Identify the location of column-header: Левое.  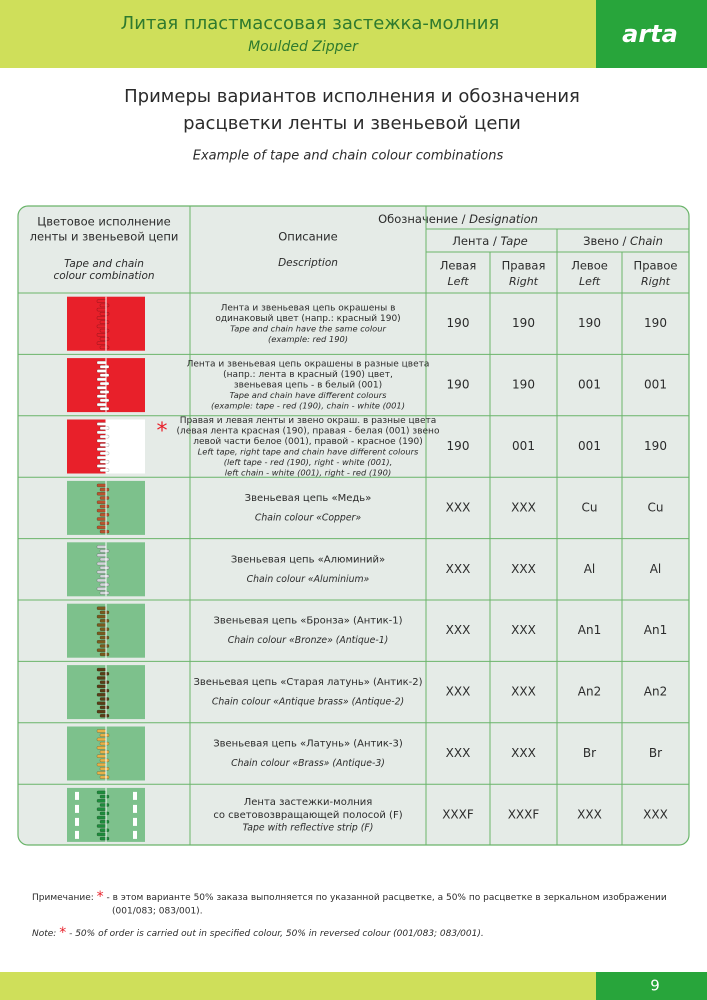
(589, 266).